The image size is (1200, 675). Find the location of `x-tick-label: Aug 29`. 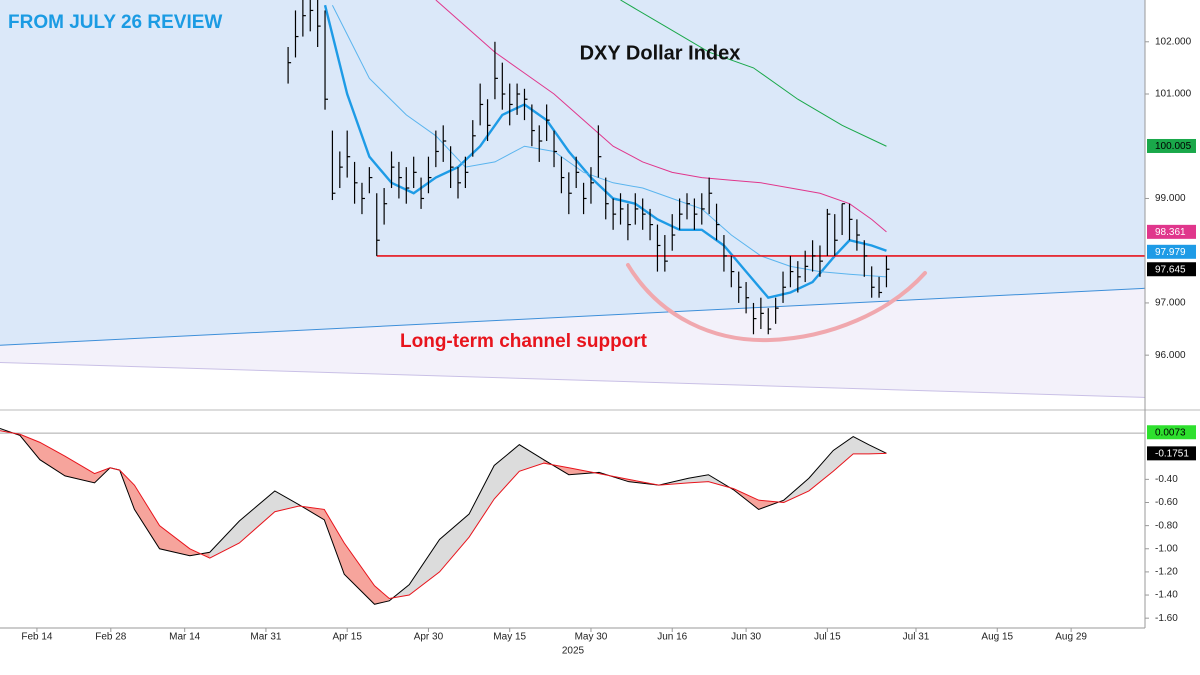

x-tick-label: Aug 29 is located at coordinates (1071, 637).